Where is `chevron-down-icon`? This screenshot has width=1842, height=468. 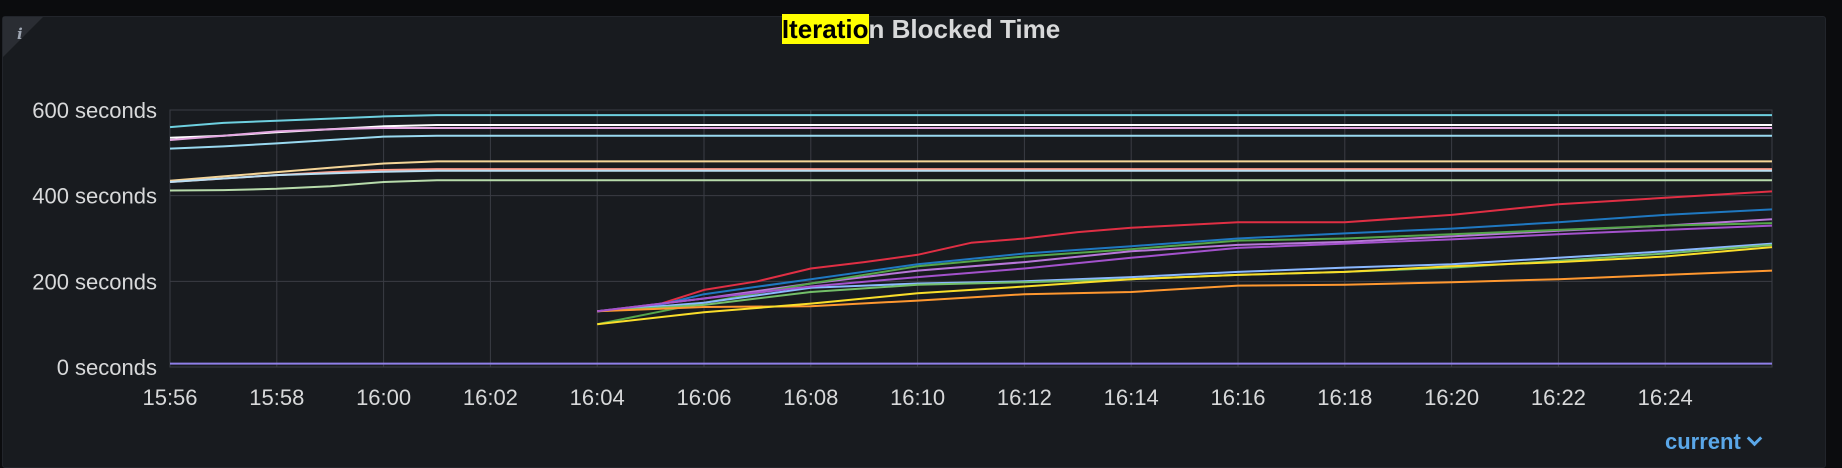
chevron-down-icon is located at coordinates (1754, 438).